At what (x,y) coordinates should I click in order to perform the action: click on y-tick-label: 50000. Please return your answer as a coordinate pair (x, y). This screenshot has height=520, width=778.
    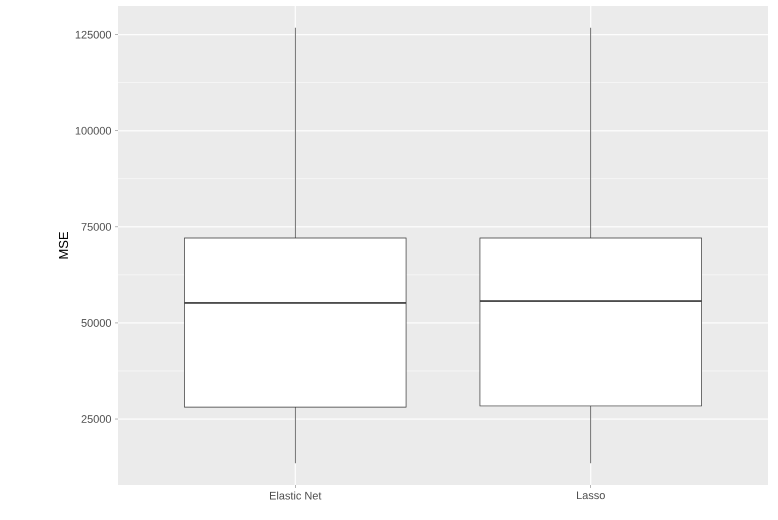
    Looking at the image, I should click on (96, 323).